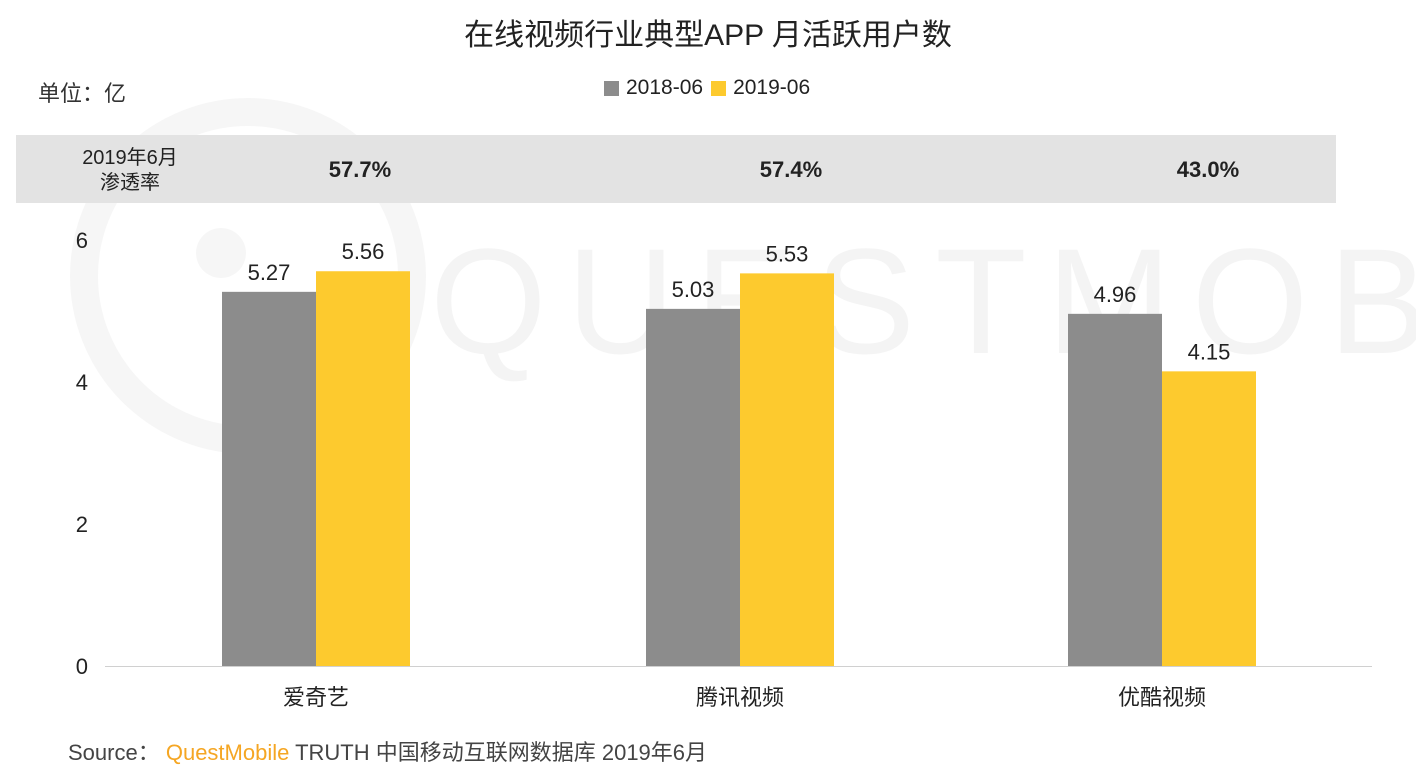  Describe the element at coordinates (787, 253) in the screenshot. I see `data-label: 5.53` at that location.